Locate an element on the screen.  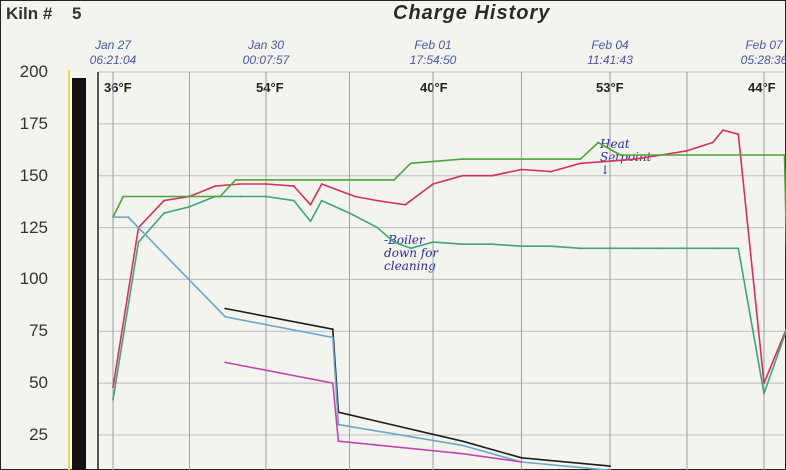
annotation-note: -Boiler down for cleaning is located at coordinates (411, 252).